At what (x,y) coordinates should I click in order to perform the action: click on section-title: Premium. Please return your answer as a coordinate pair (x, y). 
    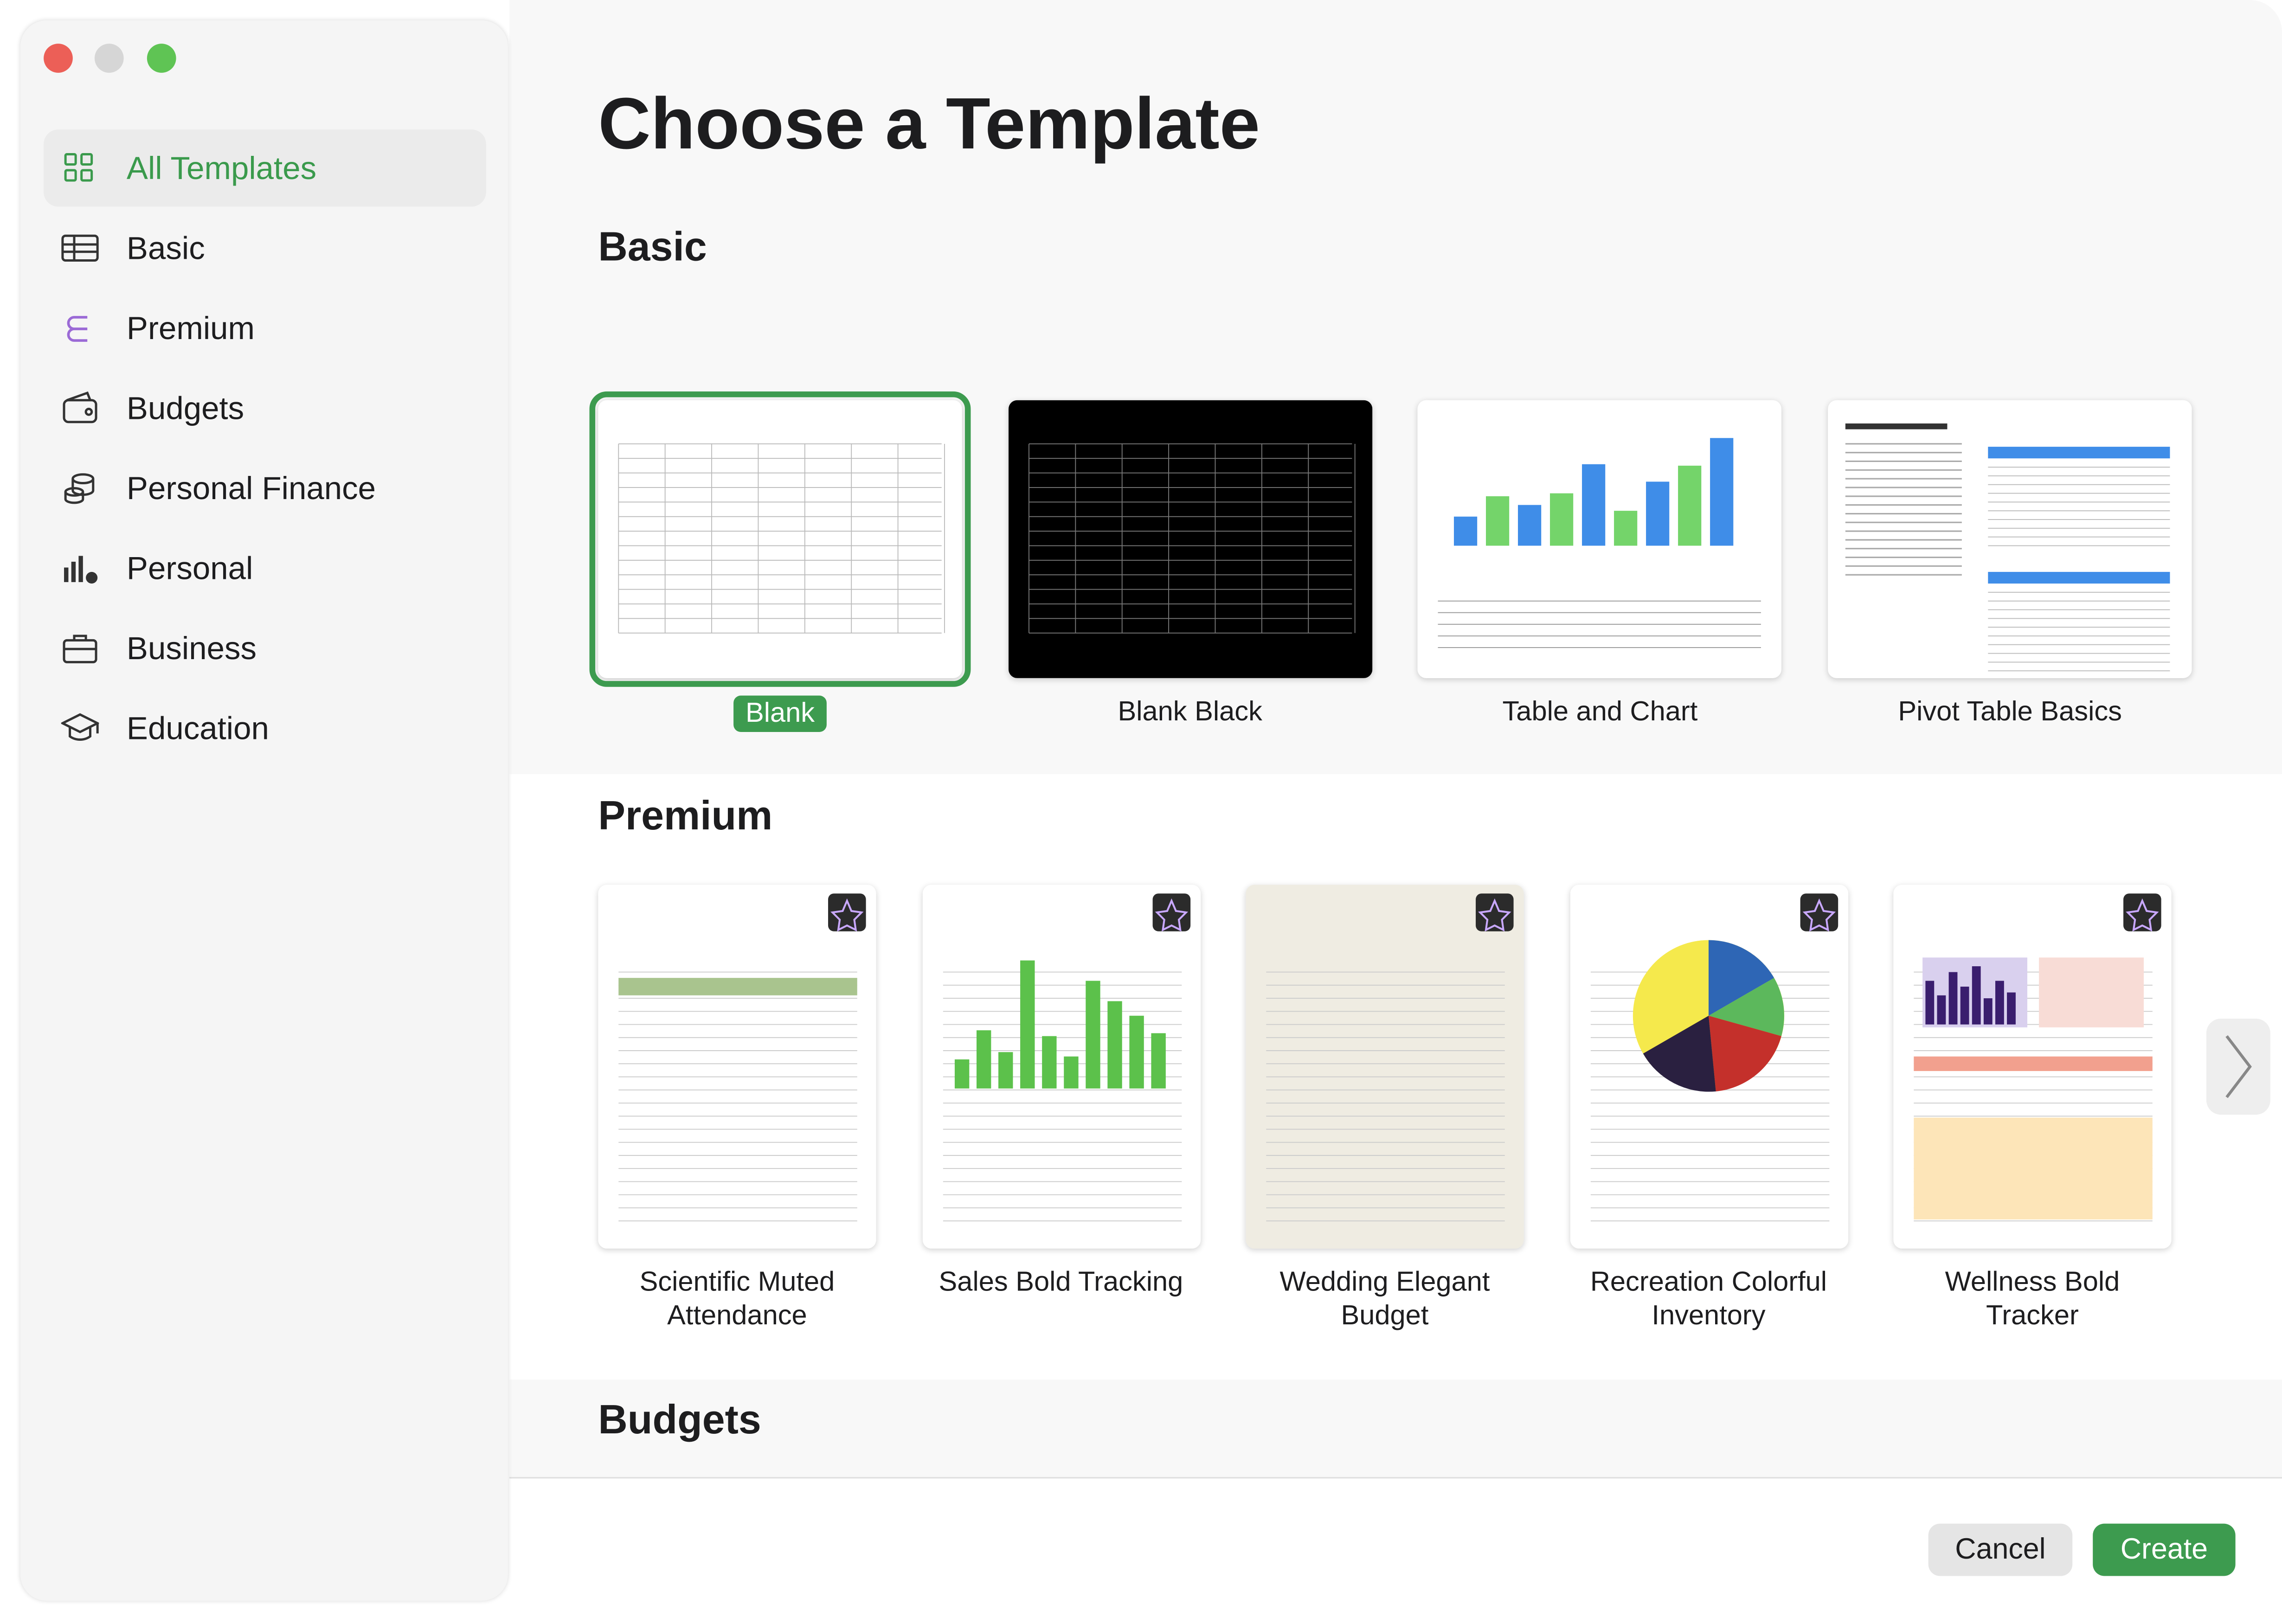
    Looking at the image, I should click on (685, 815).